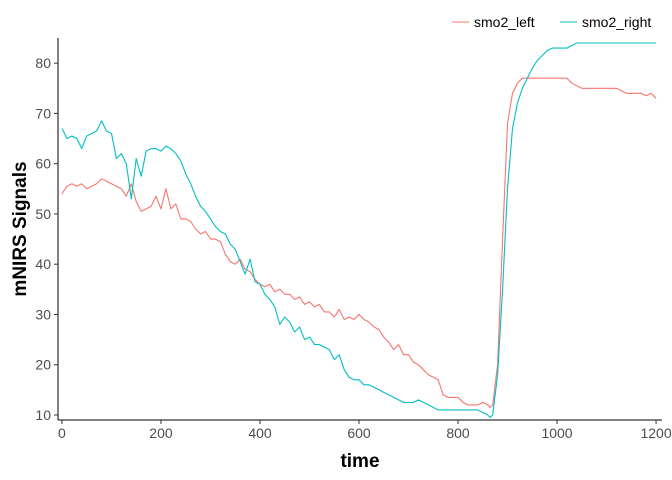 This screenshot has height=480, width=672. I want to click on x-tick-label: 1200, so click(655, 433).